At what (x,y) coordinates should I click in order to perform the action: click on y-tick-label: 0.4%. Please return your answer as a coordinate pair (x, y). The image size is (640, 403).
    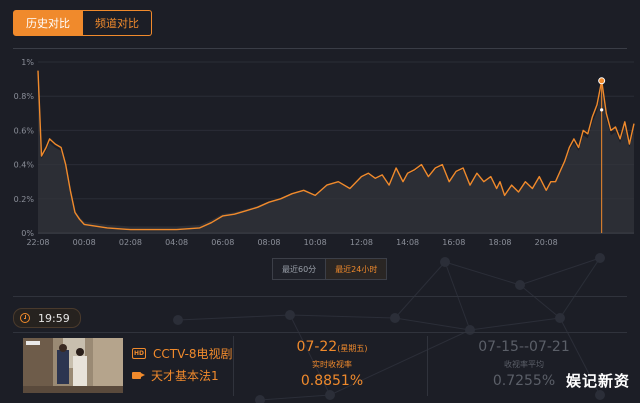
    Looking at the image, I should click on (24, 165).